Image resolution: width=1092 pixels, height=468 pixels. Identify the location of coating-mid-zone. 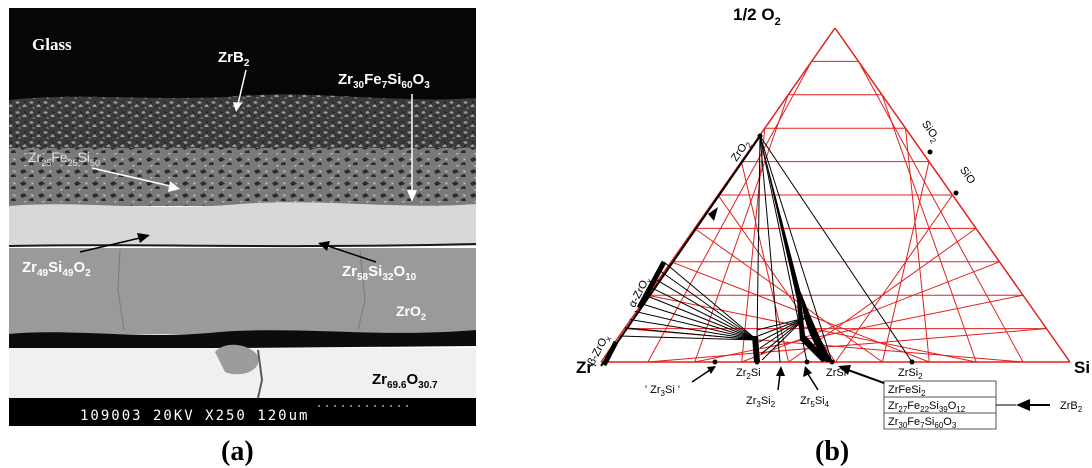
(242, 177).